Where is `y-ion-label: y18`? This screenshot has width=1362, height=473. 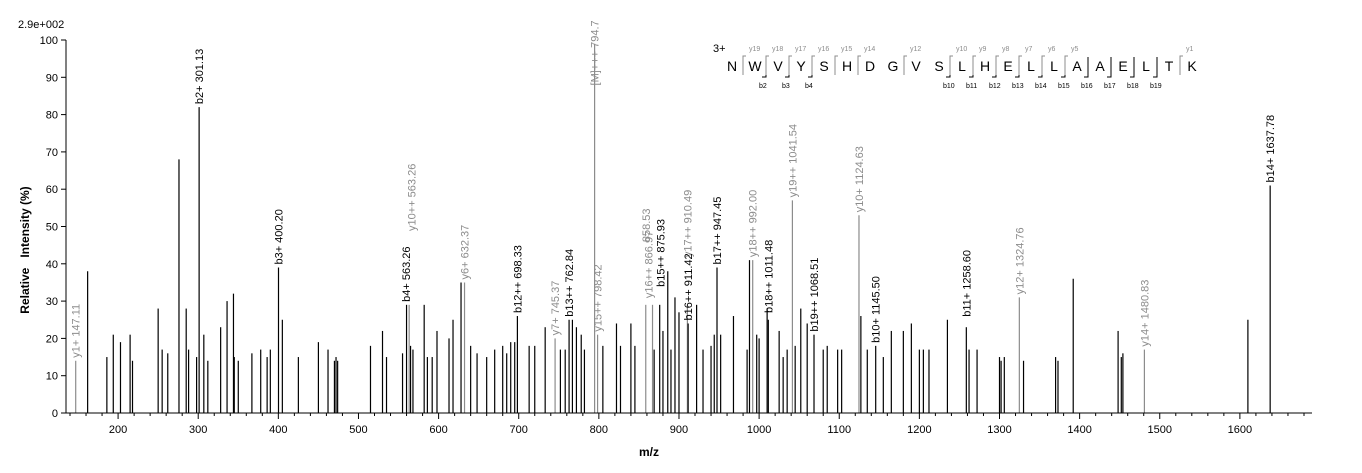 y-ion-label: y18 is located at coordinates (777, 49).